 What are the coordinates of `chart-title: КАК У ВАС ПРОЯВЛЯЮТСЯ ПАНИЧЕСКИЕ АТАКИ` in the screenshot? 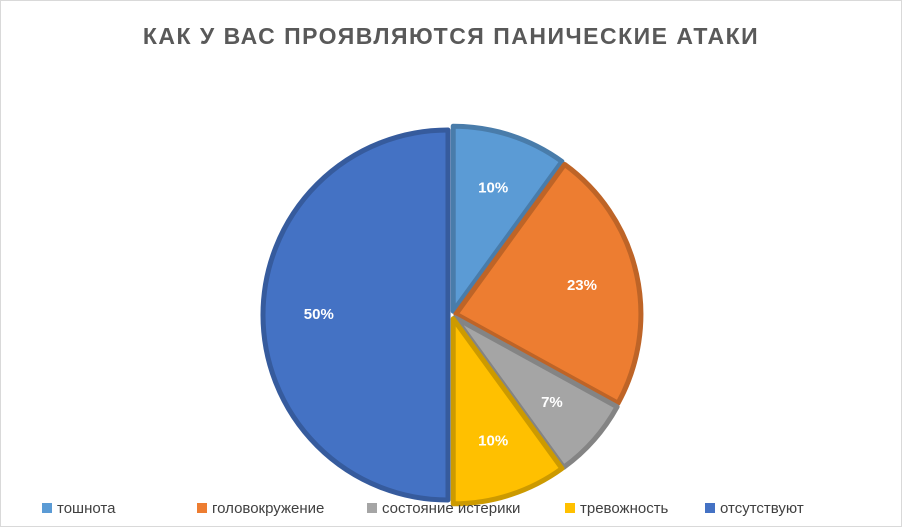 It's located at (451, 36).